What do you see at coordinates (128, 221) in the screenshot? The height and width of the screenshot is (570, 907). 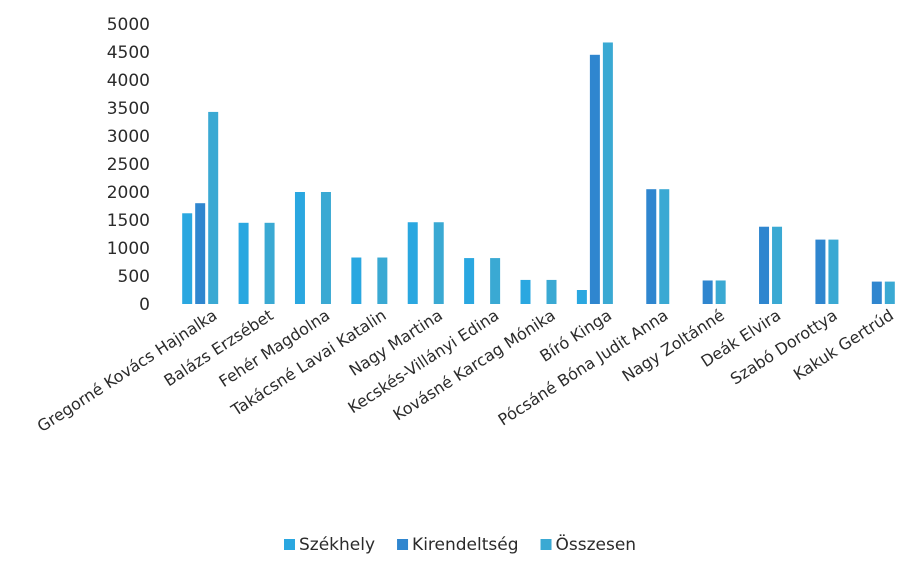 I see `y-tick-label: 1500` at bounding box center [128, 221].